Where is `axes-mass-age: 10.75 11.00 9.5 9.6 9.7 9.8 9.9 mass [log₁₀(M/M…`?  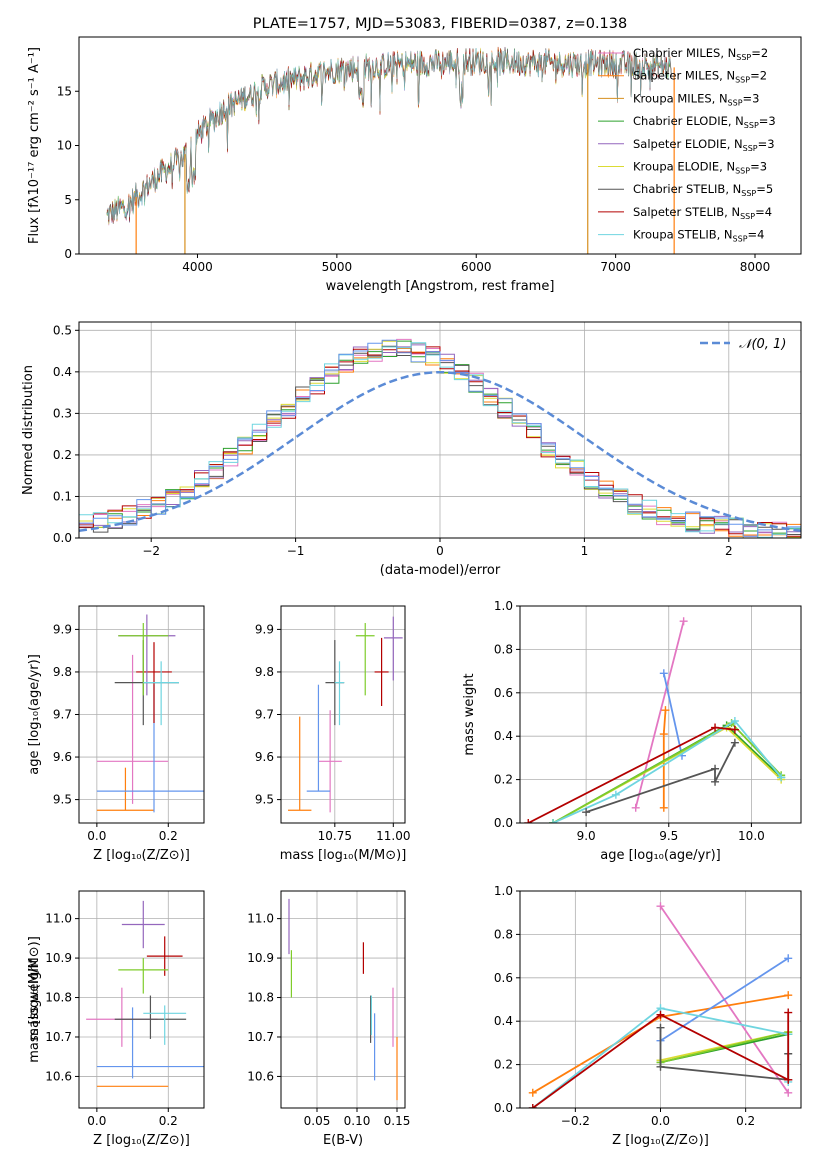
axes-mass-age: 10.75 11.00 9.5 9.6 9.7 9.8 9.9 mass [log₁₀(M/M… is located at coordinates (332, 734).